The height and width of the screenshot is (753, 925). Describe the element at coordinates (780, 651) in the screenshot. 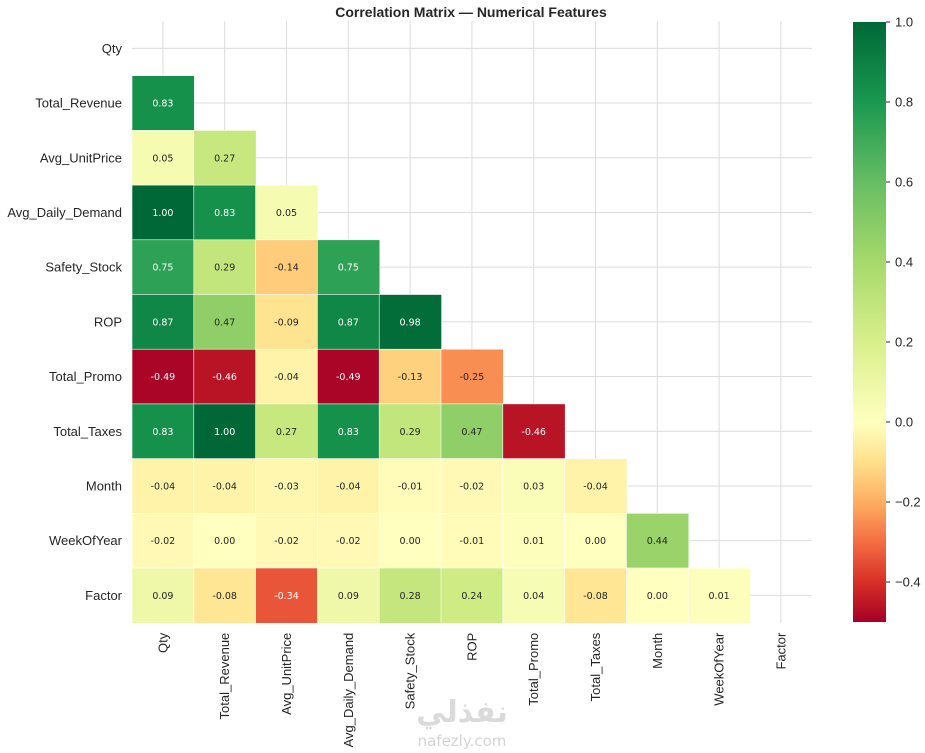

I see `x-tick-label: Factor` at that location.